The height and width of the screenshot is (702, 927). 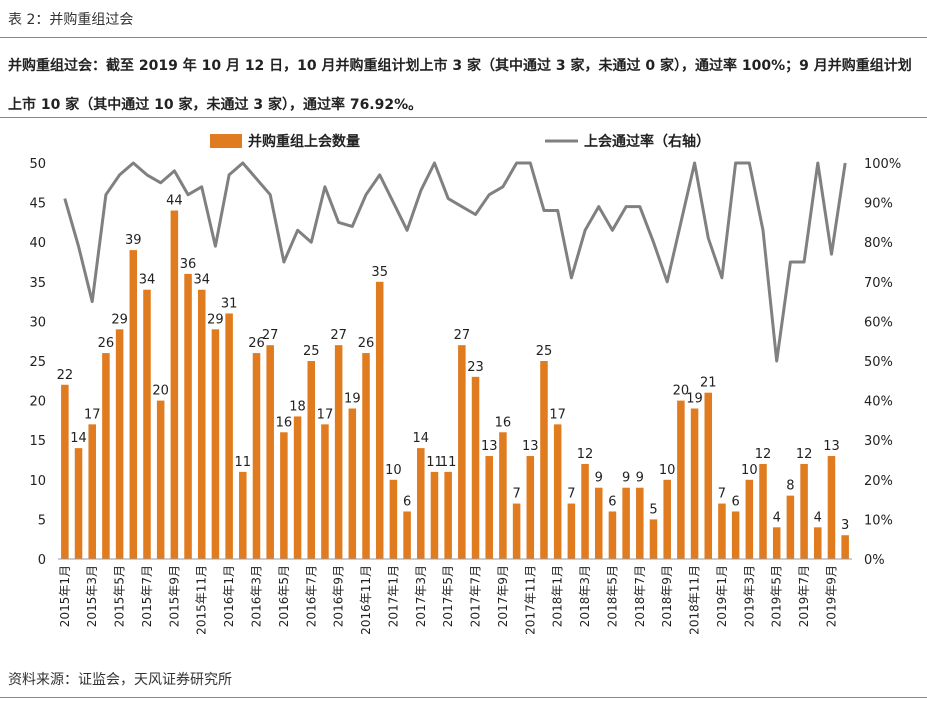 What do you see at coordinates (612, 501) in the screenshot?
I see `bar-value-label: 6` at bounding box center [612, 501].